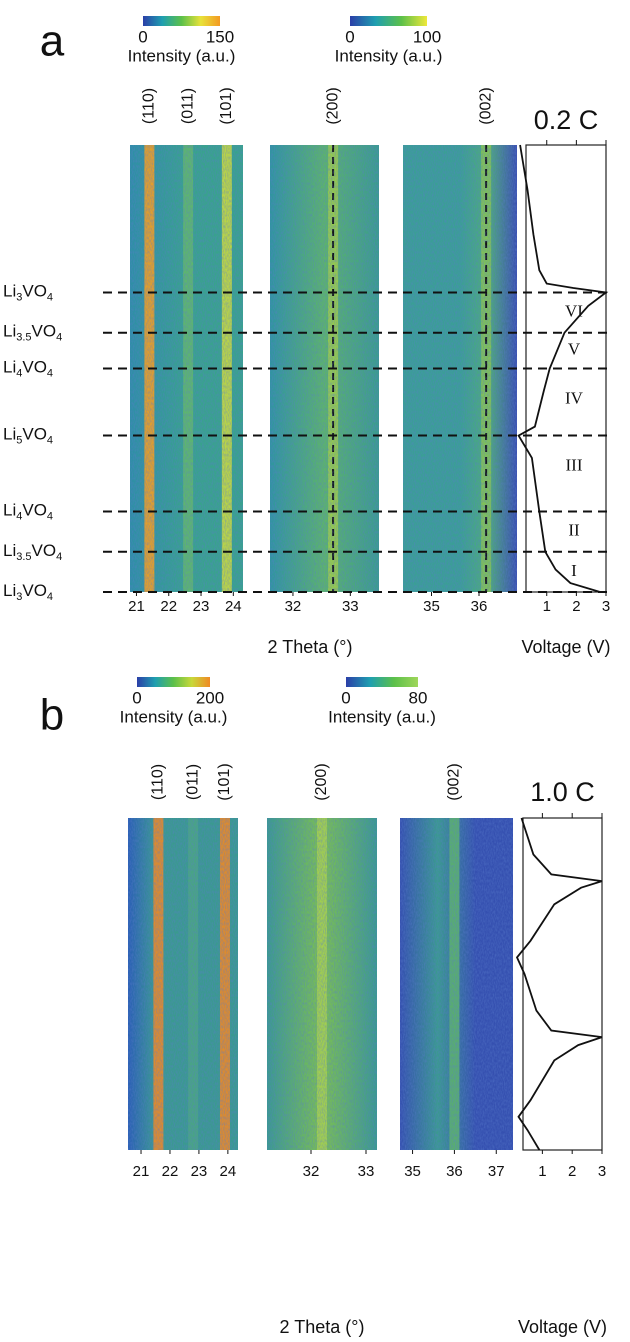 This screenshot has height=1342, width=630. Describe the element at coordinates (210, 697) in the screenshot. I see `colorbar-tick-label: 200` at that location.